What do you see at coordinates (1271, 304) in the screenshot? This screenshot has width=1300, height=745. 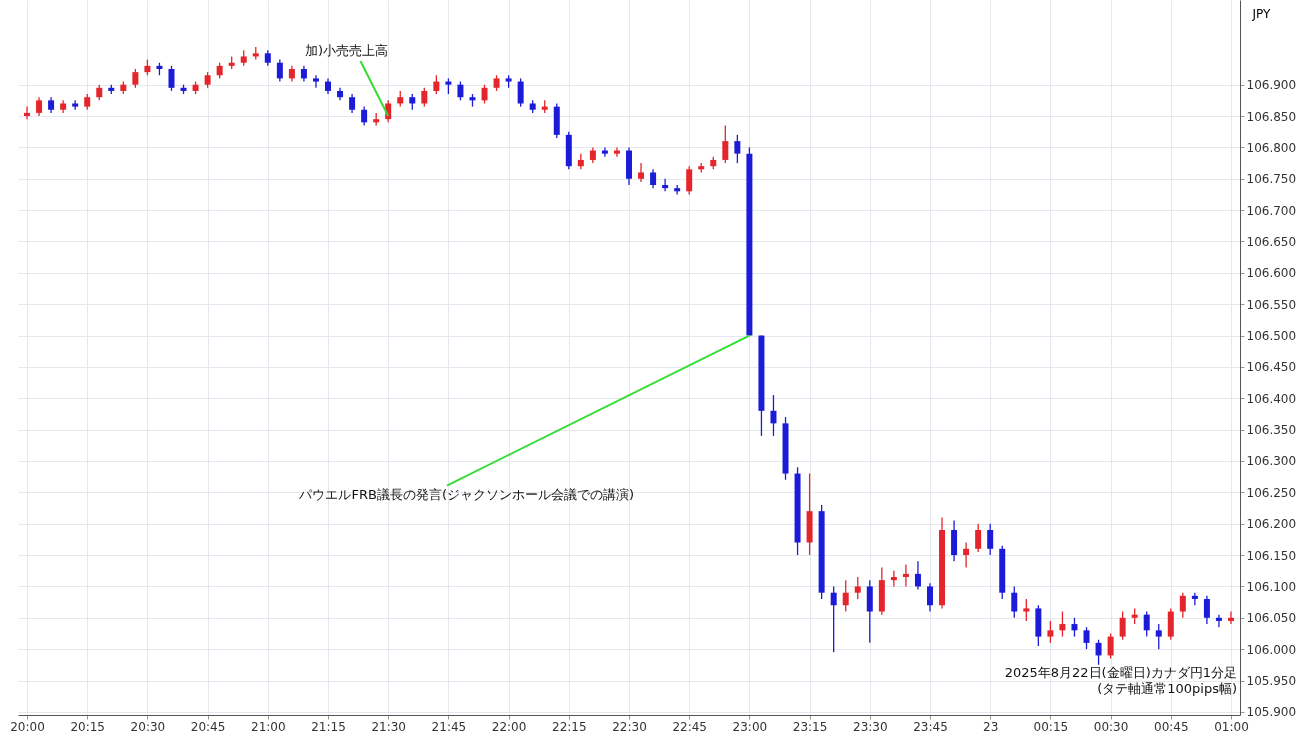 I see `y-tick-label: 106.550` at bounding box center [1271, 304].